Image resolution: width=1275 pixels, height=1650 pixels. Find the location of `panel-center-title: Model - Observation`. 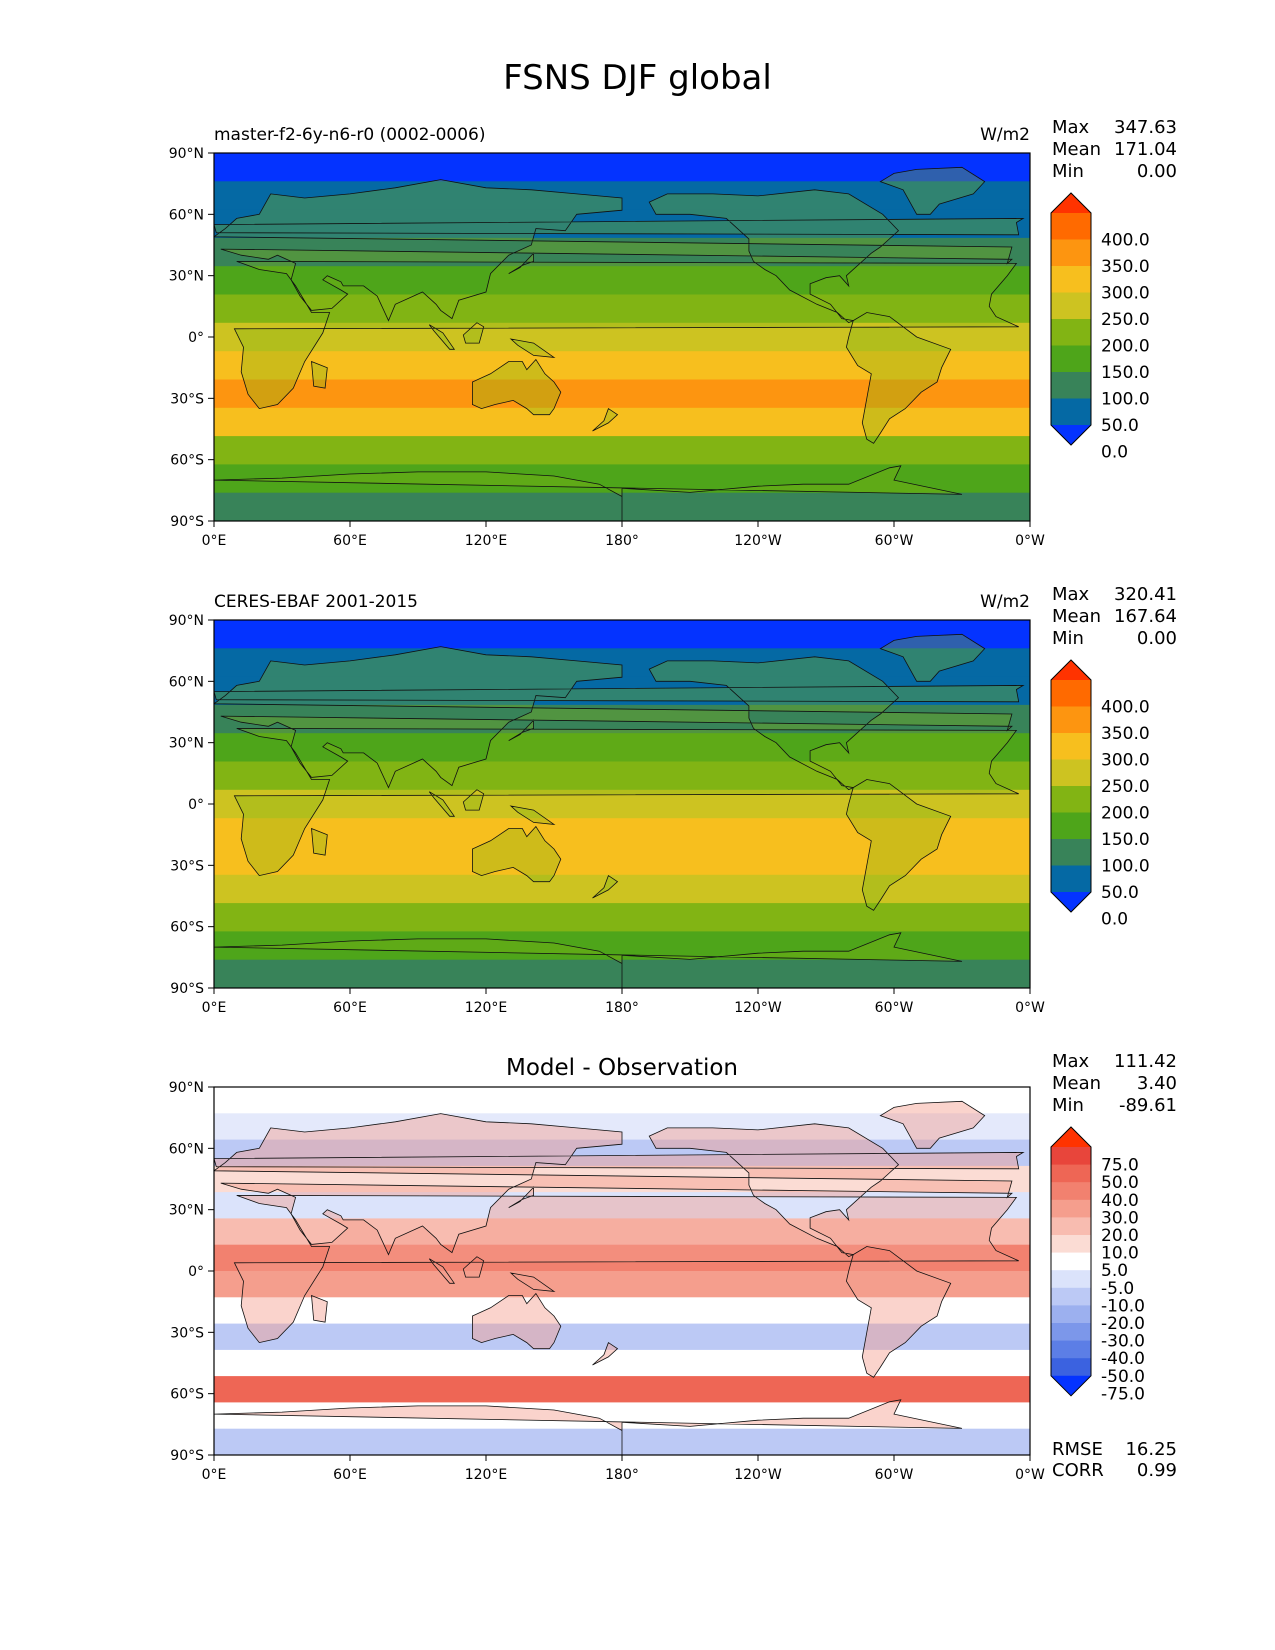

panel-center-title: Model - Observation is located at coordinates (622, 1068).